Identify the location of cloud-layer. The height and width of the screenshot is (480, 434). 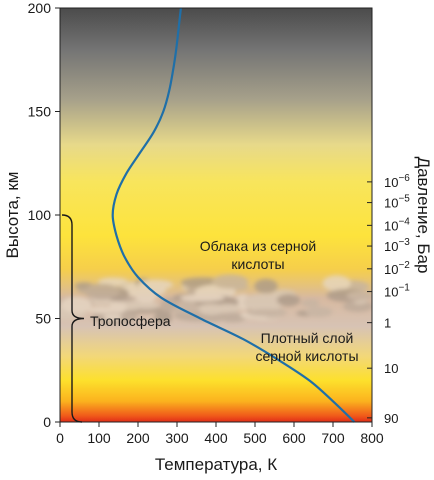
(216, 299).